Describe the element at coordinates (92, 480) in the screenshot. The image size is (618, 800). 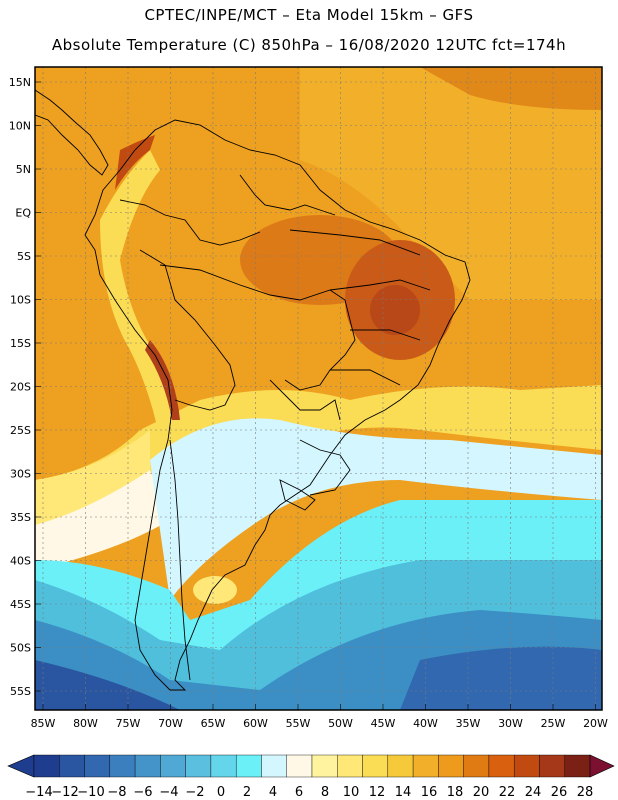
I see `field-yellow-pacific` at that location.